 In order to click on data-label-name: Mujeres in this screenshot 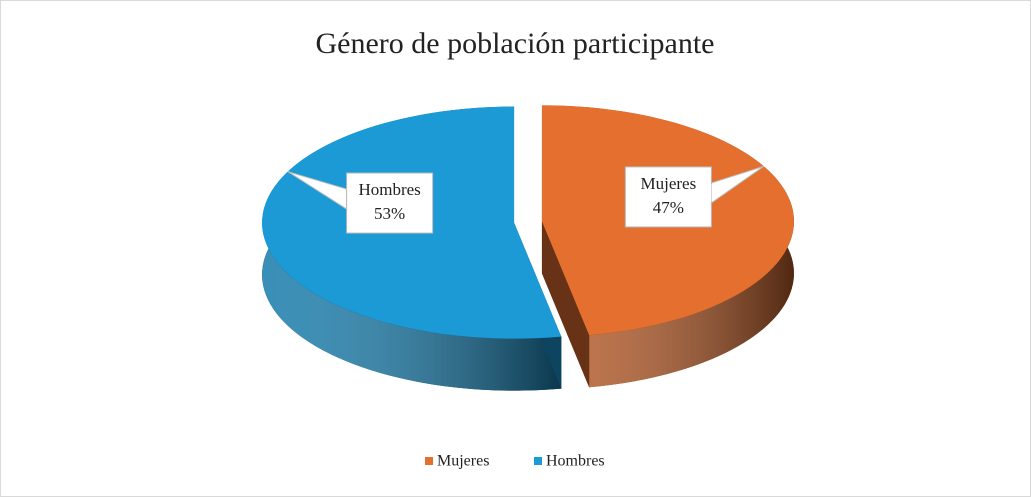, I will do `click(669, 183)`.